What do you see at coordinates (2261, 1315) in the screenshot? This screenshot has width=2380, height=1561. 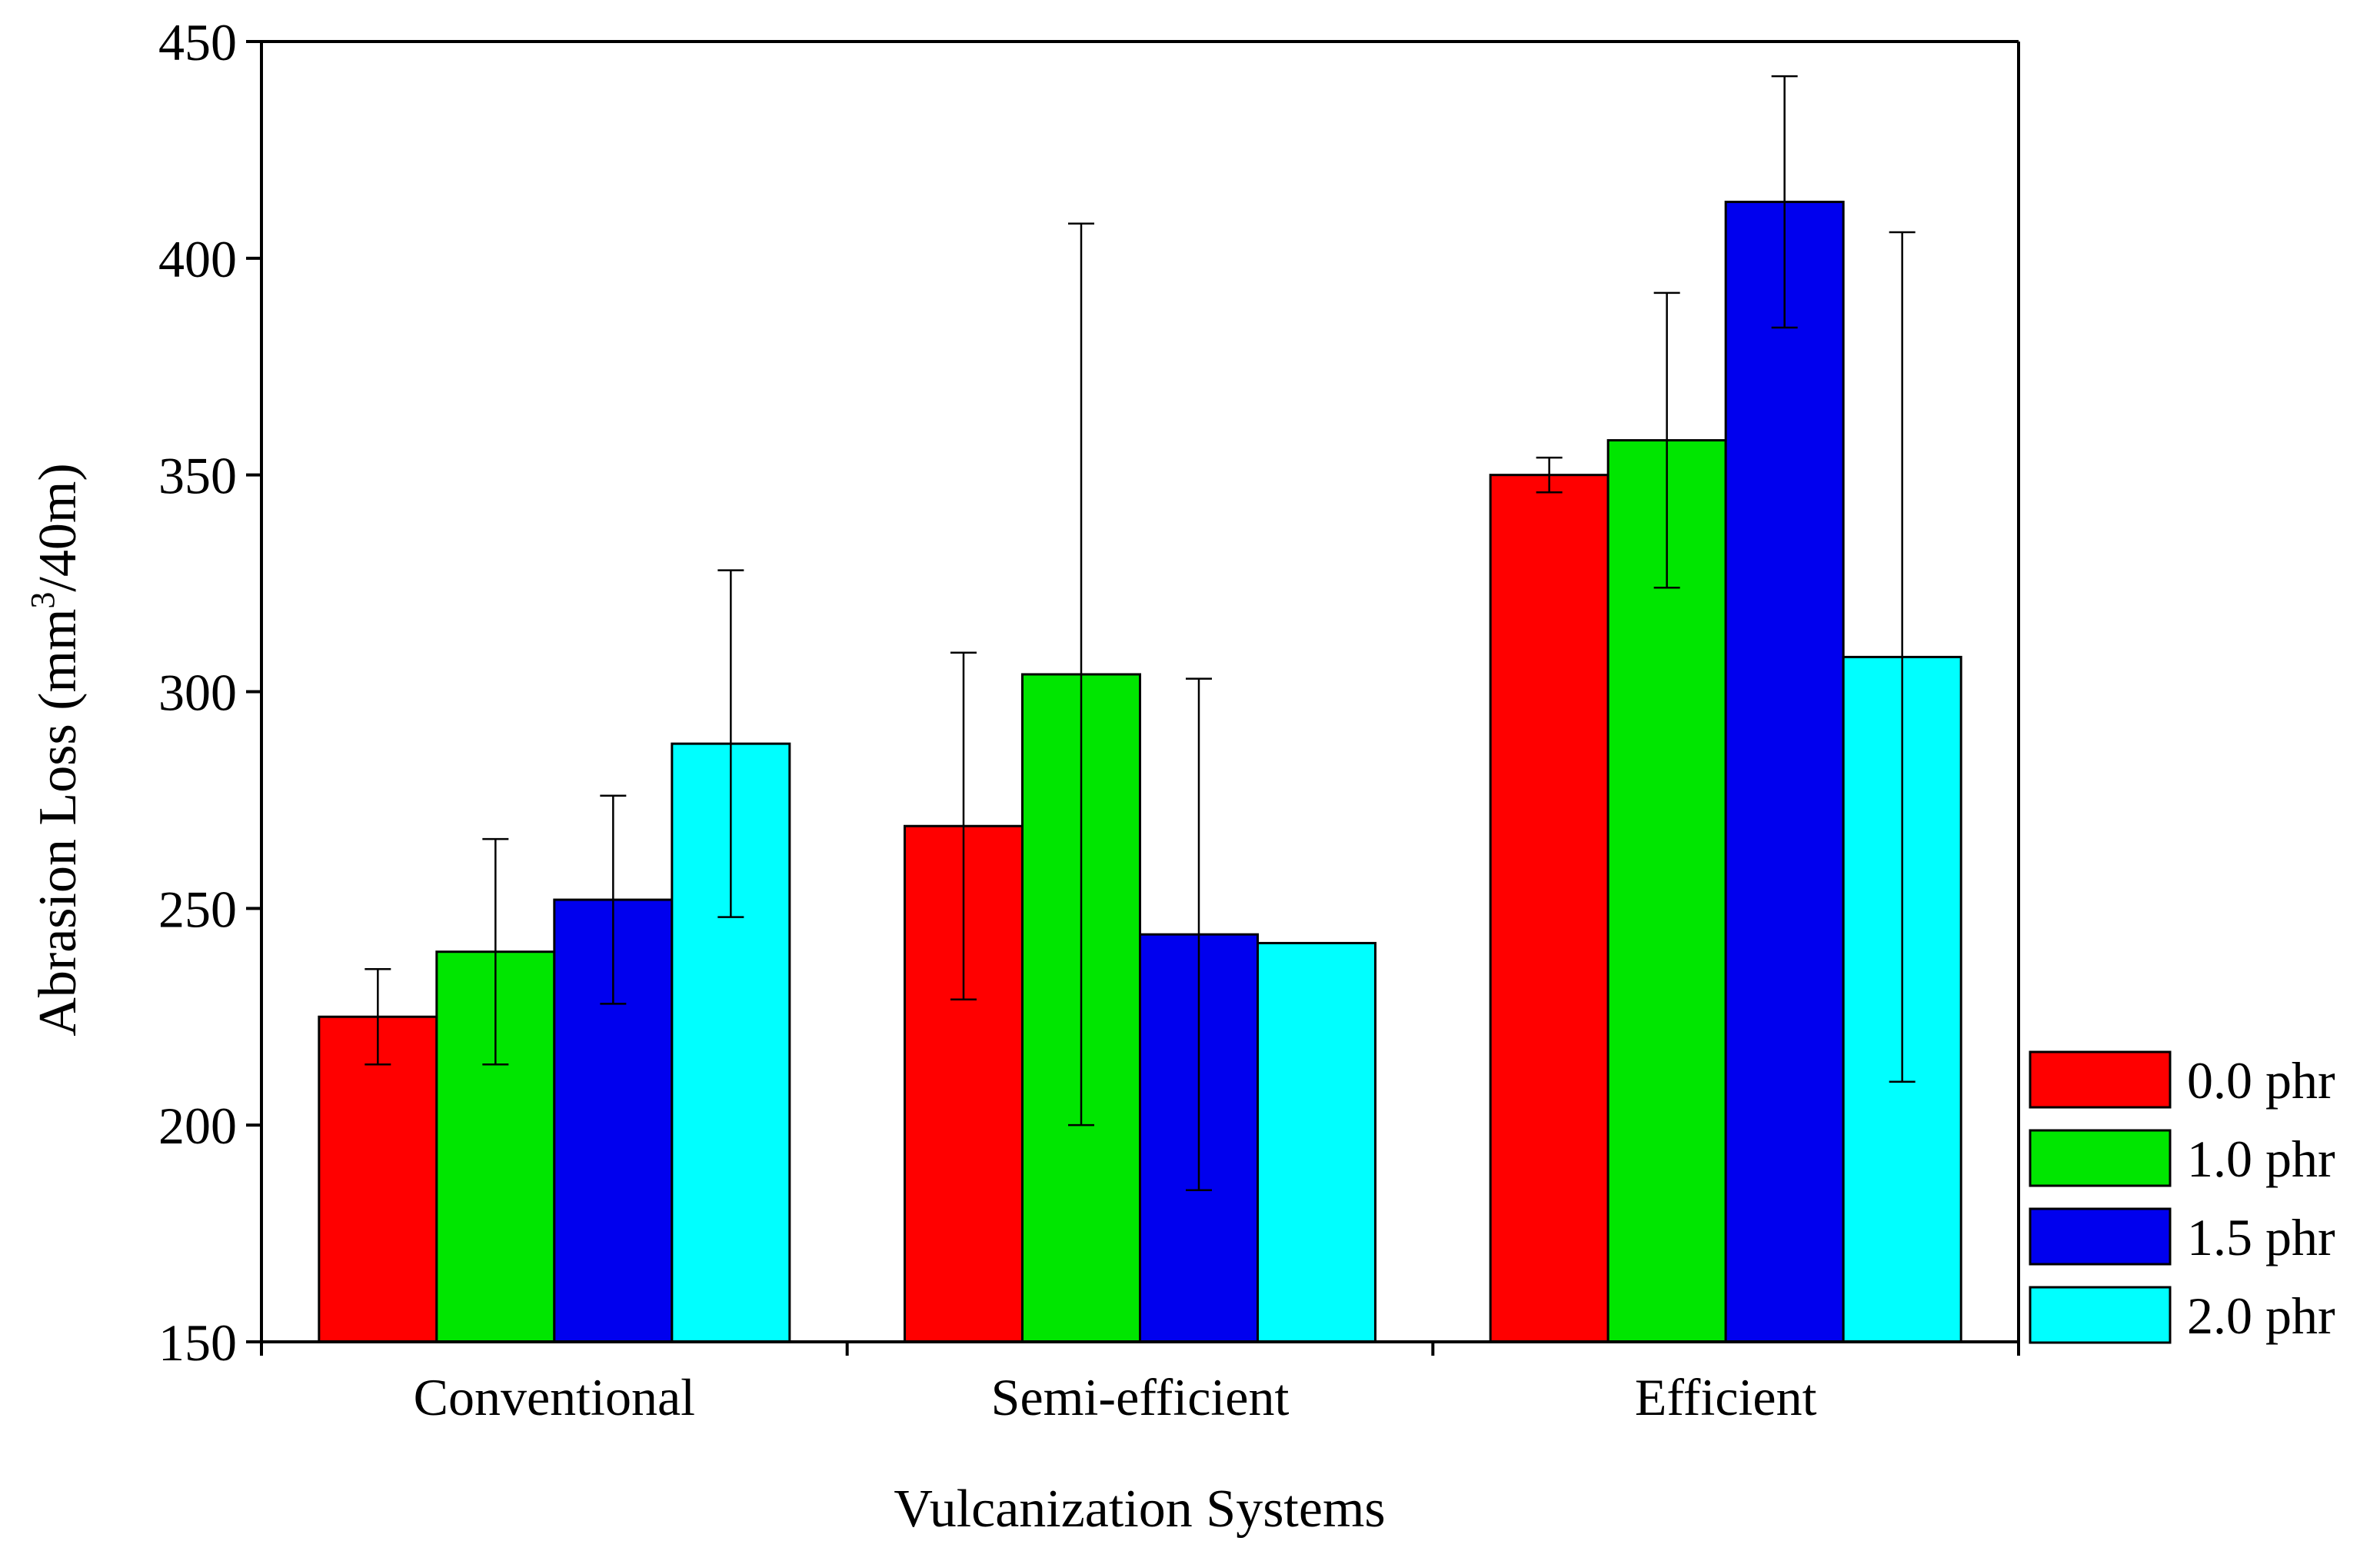 I see `legend-label: 2.0 phr` at bounding box center [2261, 1315].